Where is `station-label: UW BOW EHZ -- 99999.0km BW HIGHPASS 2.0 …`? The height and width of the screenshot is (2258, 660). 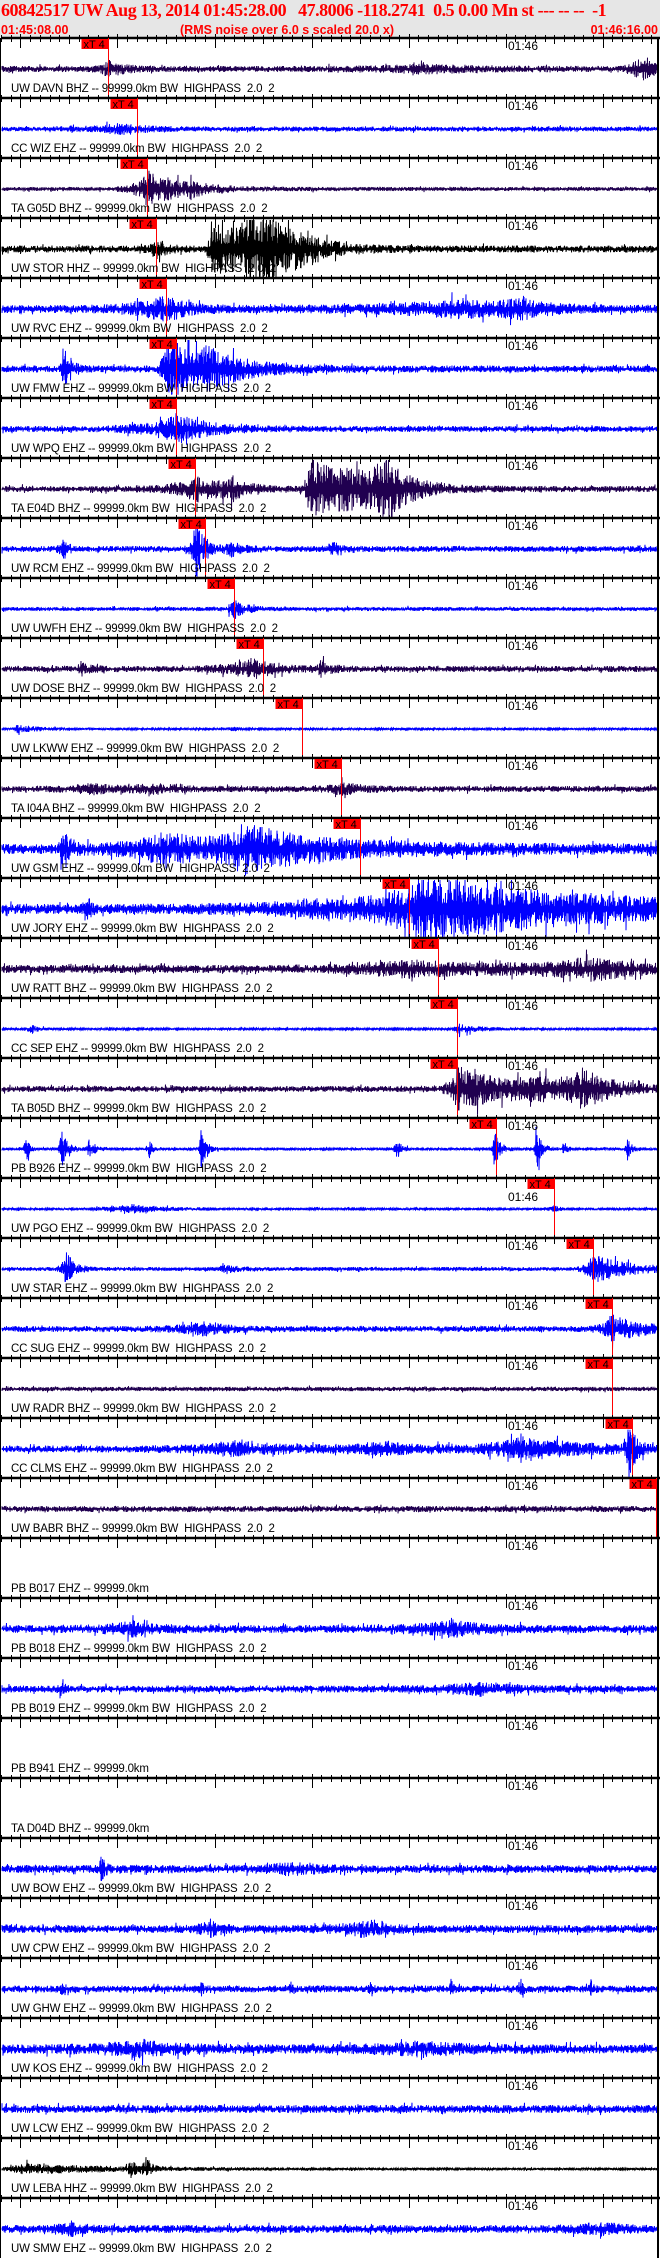
station-label: UW BOW EHZ -- 99999.0km BW HIGHPASS 2.0 … is located at coordinates (141, 1889).